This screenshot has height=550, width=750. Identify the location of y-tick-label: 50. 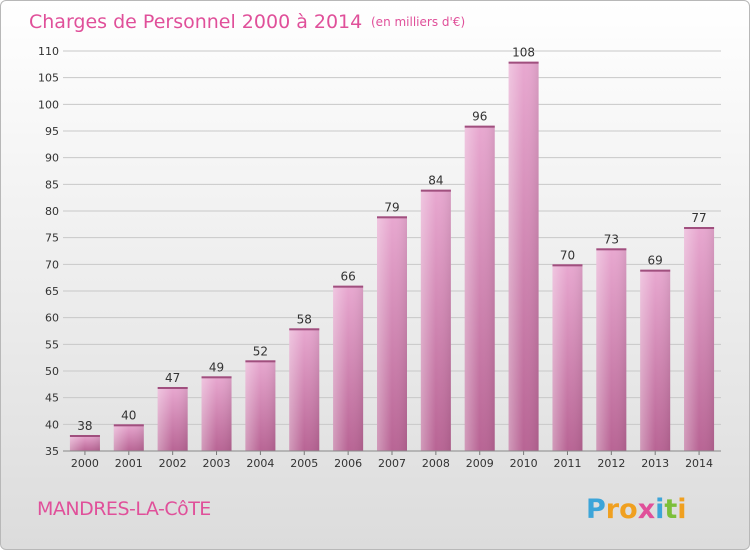
(52, 371).